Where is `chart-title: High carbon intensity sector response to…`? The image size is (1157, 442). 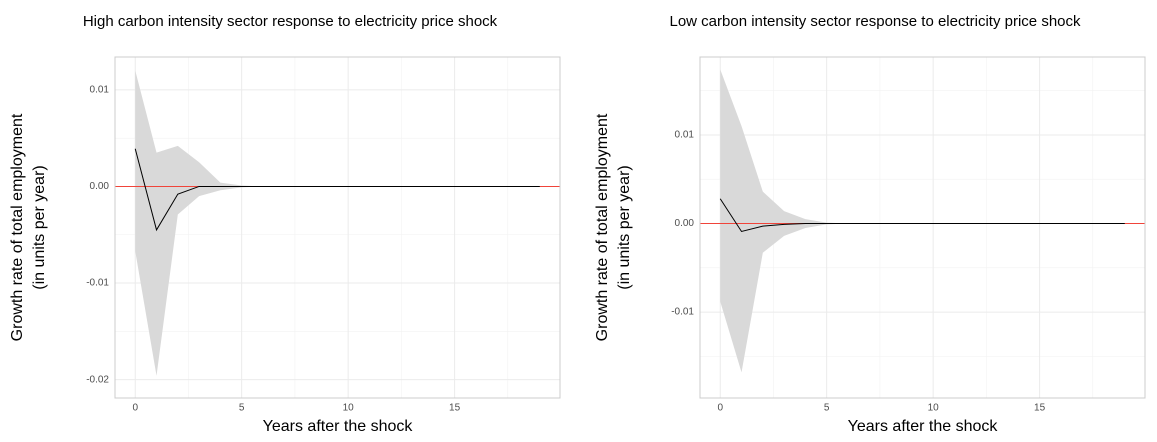 chart-title: High carbon intensity sector response to… is located at coordinates (290, 21).